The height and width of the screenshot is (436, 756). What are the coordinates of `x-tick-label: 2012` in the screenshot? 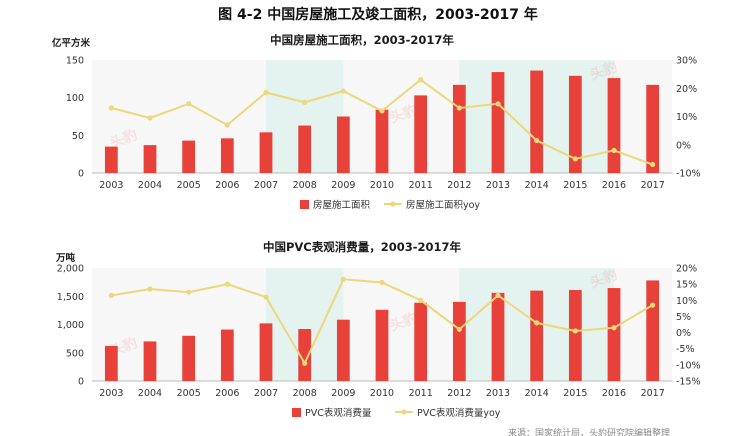 It's located at (459, 185).